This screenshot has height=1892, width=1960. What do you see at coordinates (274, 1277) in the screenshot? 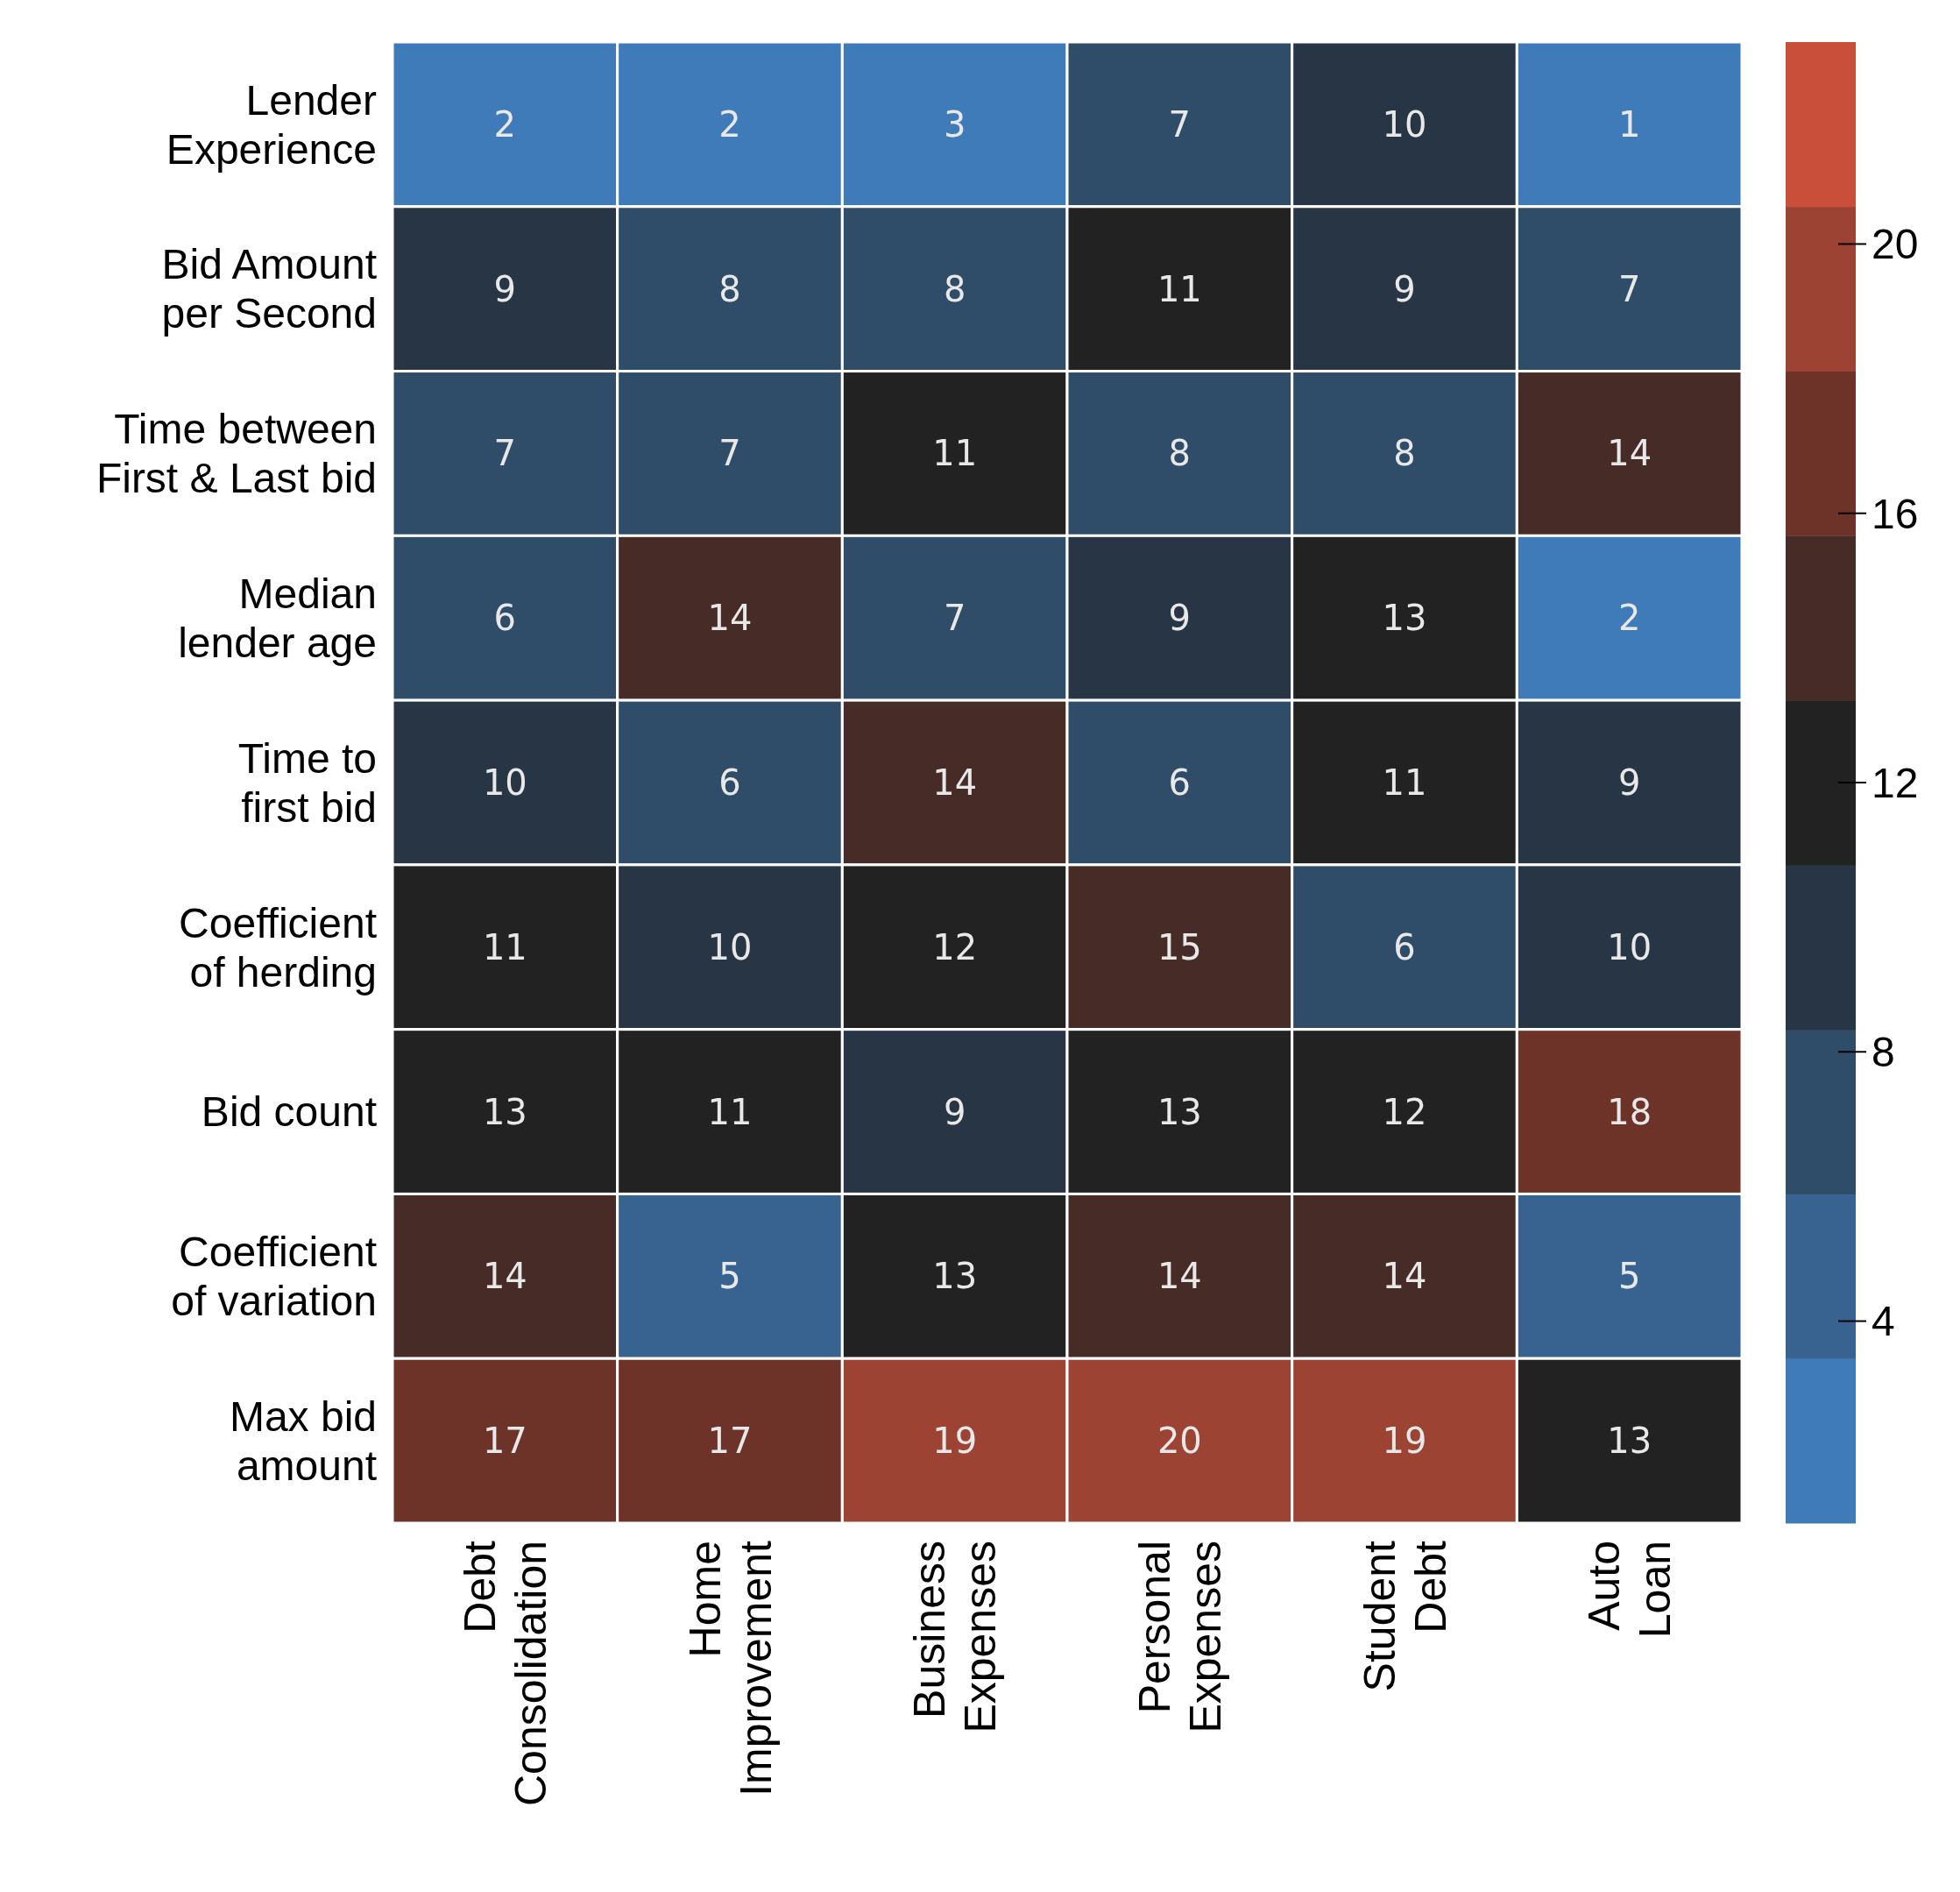
I see `y-tick-label: Coefficient of variation` at bounding box center [274, 1277].